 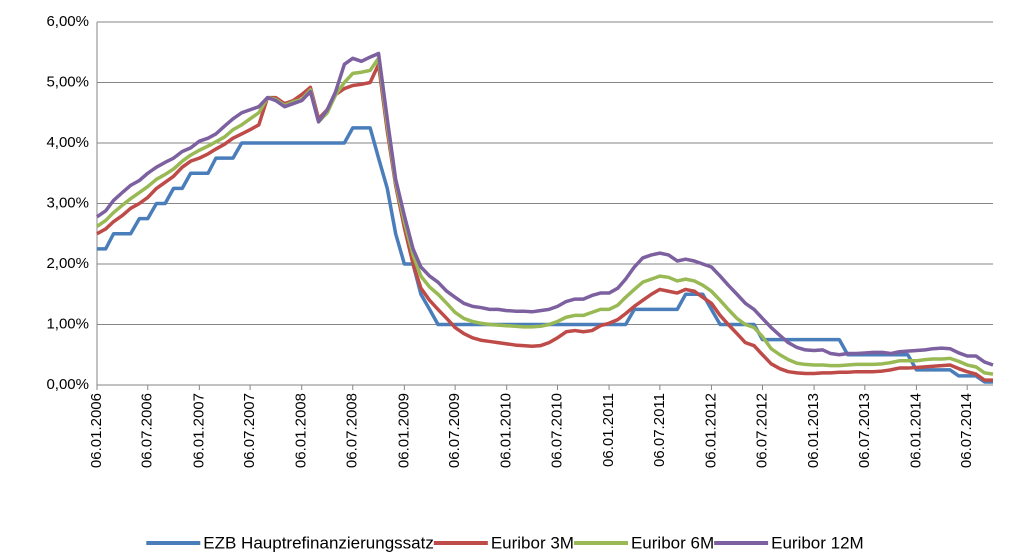 What do you see at coordinates (608, 430) in the screenshot?
I see `x-tick-label: 06.01.2011` at bounding box center [608, 430].